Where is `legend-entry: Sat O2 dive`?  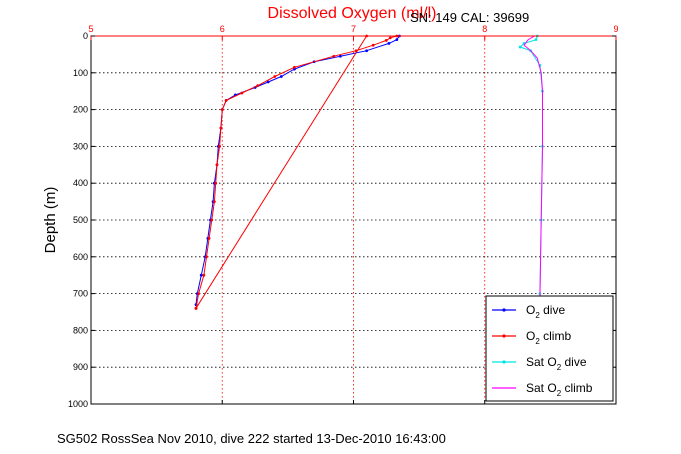 legend-entry: Sat O2 dive is located at coordinates (556, 363).